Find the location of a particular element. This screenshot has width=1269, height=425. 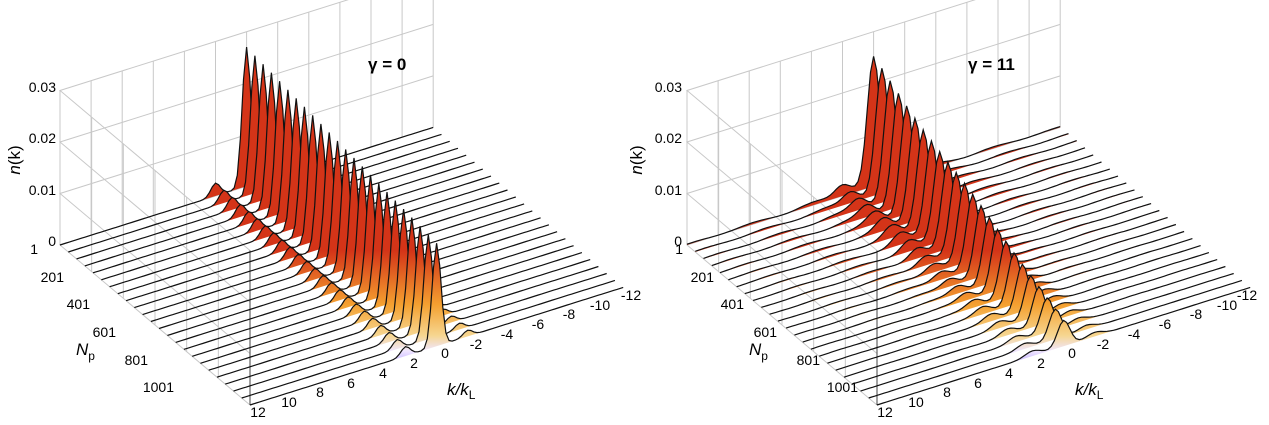

x-tick-label: 0 is located at coordinates (445, 353).